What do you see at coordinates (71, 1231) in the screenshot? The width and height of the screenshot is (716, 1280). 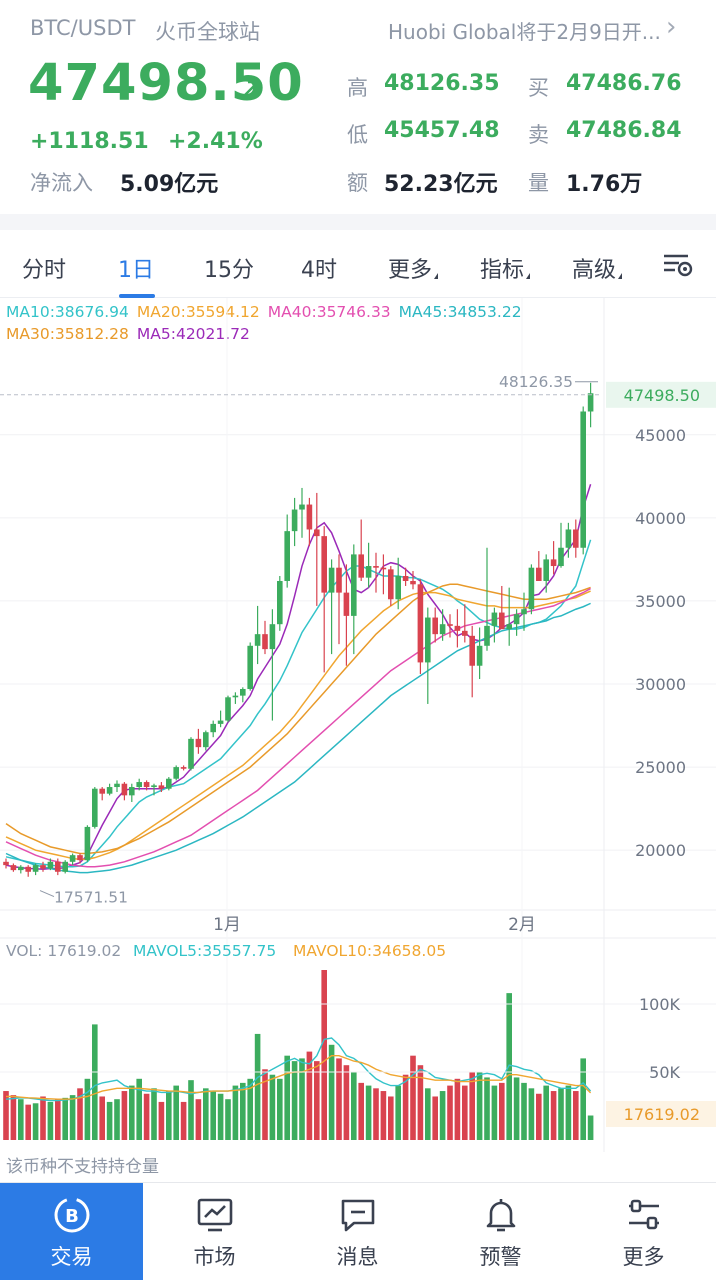 I see `nav-trade: B 交易` at bounding box center [71, 1231].